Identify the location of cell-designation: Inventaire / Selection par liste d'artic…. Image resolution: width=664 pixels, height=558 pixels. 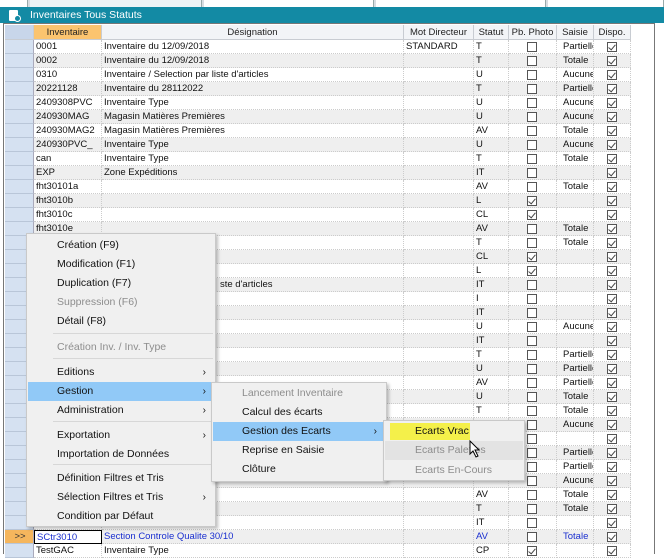
(253, 75).